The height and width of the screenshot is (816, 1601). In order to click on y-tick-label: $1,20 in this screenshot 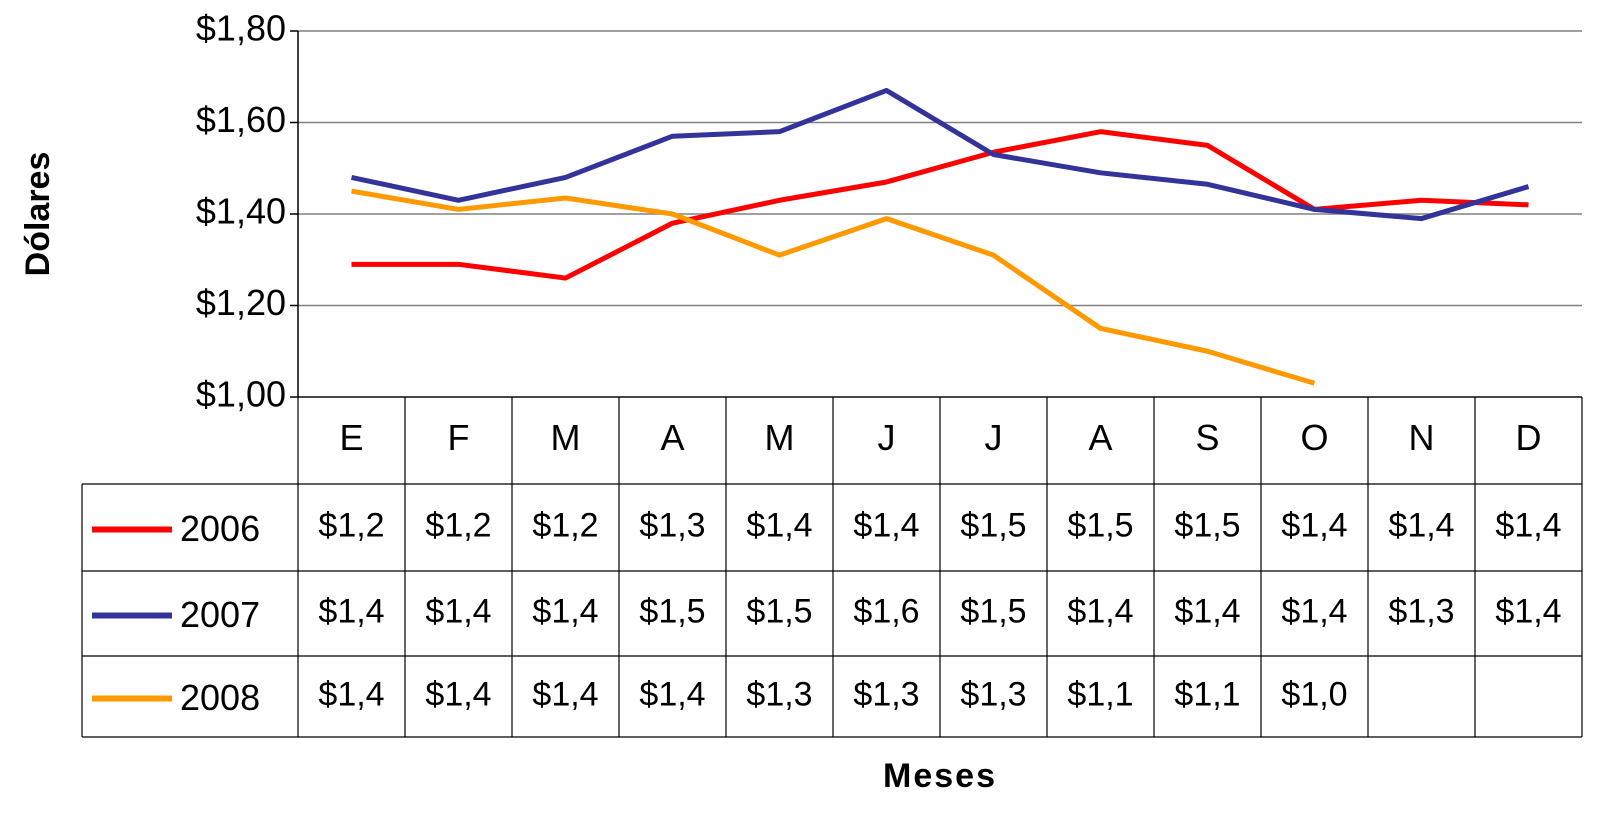, I will do `click(241, 302)`.